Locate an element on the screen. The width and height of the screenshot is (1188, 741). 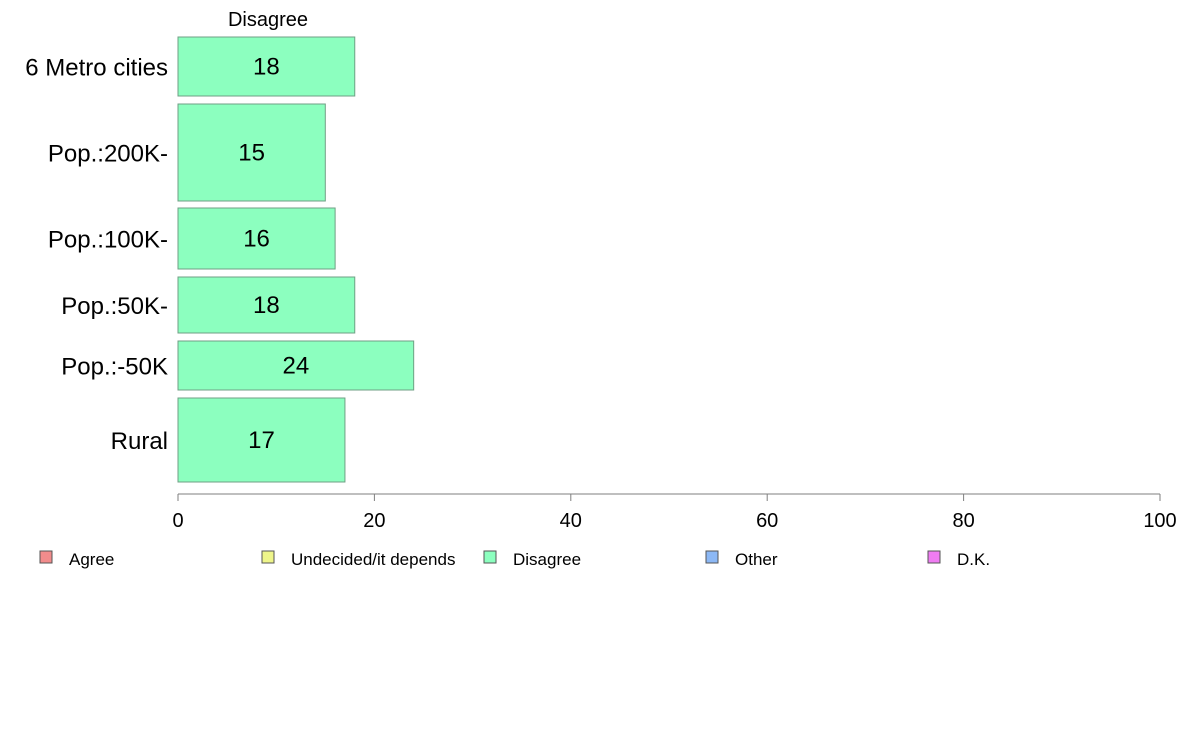
bar-value-label: 24 is located at coordinates (295, 366).